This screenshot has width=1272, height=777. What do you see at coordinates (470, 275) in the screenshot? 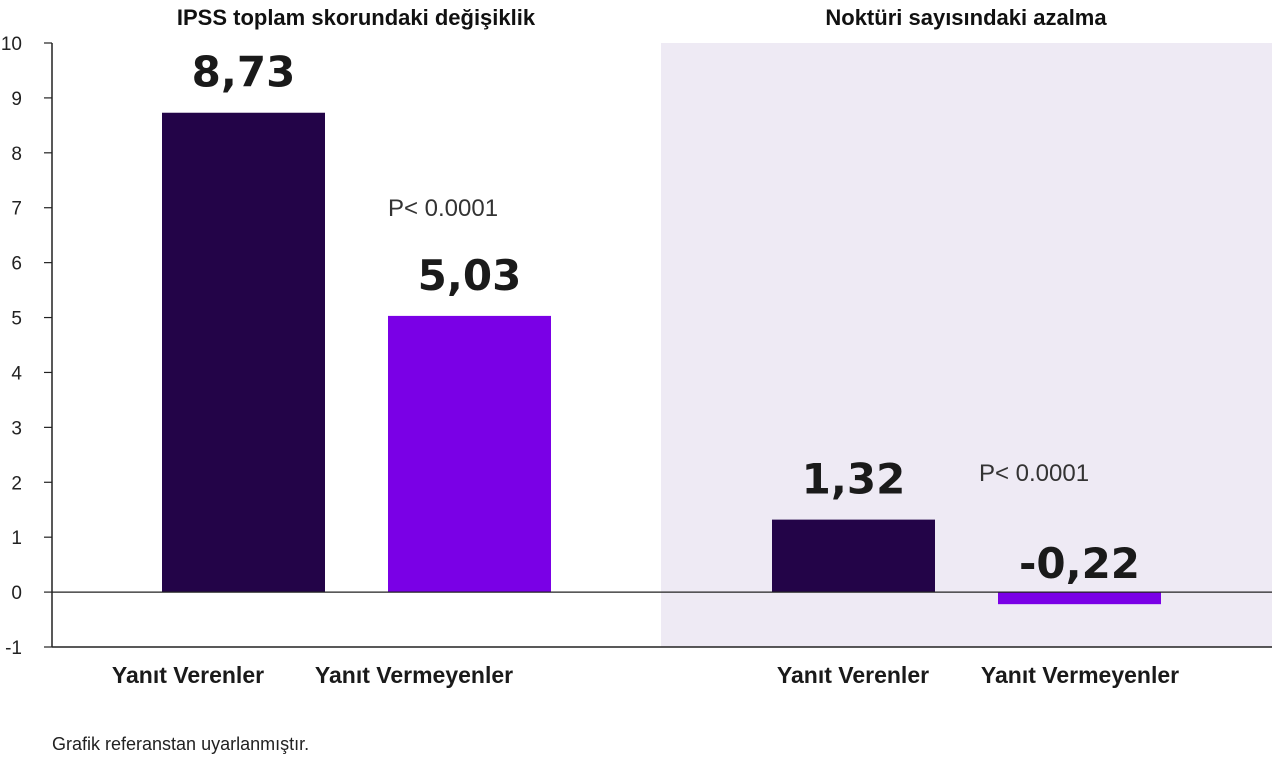
I see `bar-value-label: 5,03` at bounding box center [470, 275].